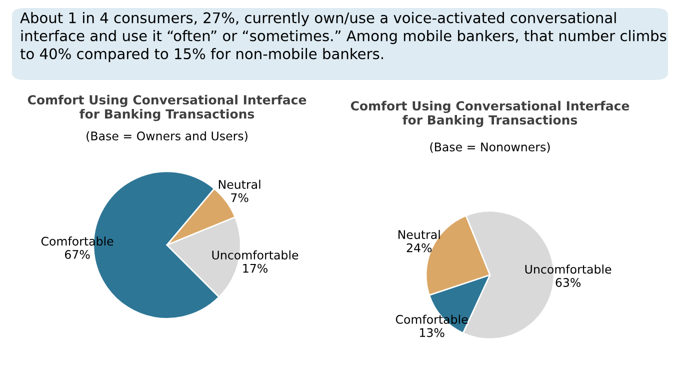 The height and width of the screenshot is (370, 678). I want to click on chart-subtitle: (Base = Nonowners), so click(490, 147).